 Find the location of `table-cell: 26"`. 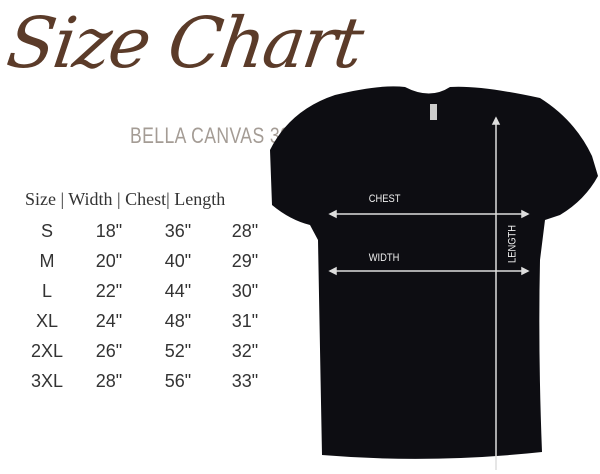

table-cell: 26" is located at coordinates (109, 351).